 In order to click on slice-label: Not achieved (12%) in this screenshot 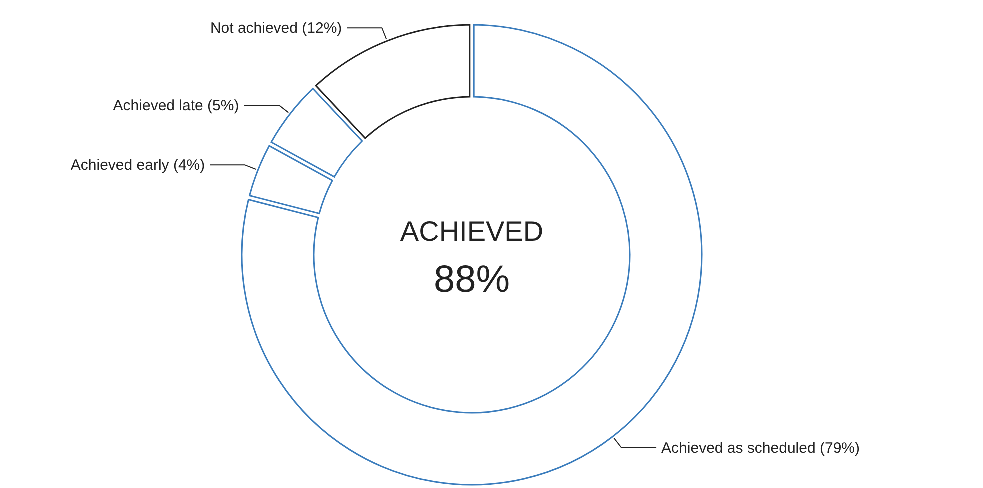, I will do `click(276, 29)`.